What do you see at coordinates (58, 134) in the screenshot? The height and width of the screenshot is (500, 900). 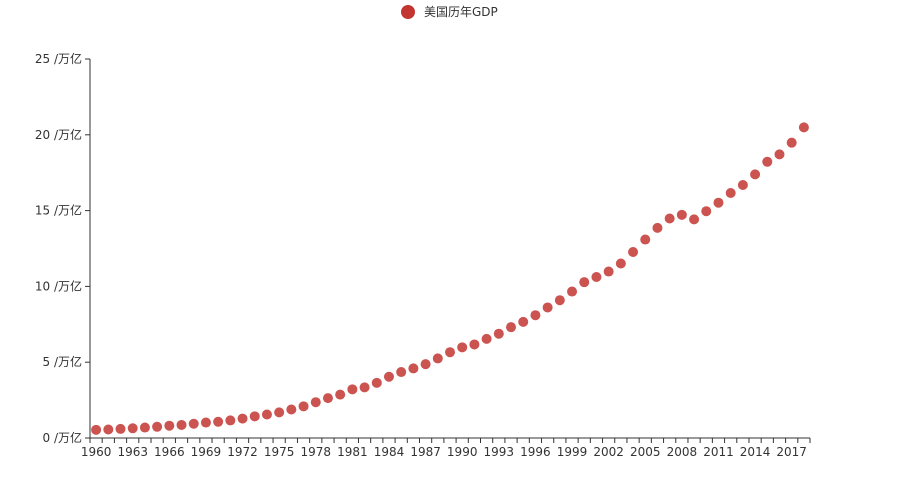 I see `y-tick-label: 20 /万亿` at bounding box center [58, 134].